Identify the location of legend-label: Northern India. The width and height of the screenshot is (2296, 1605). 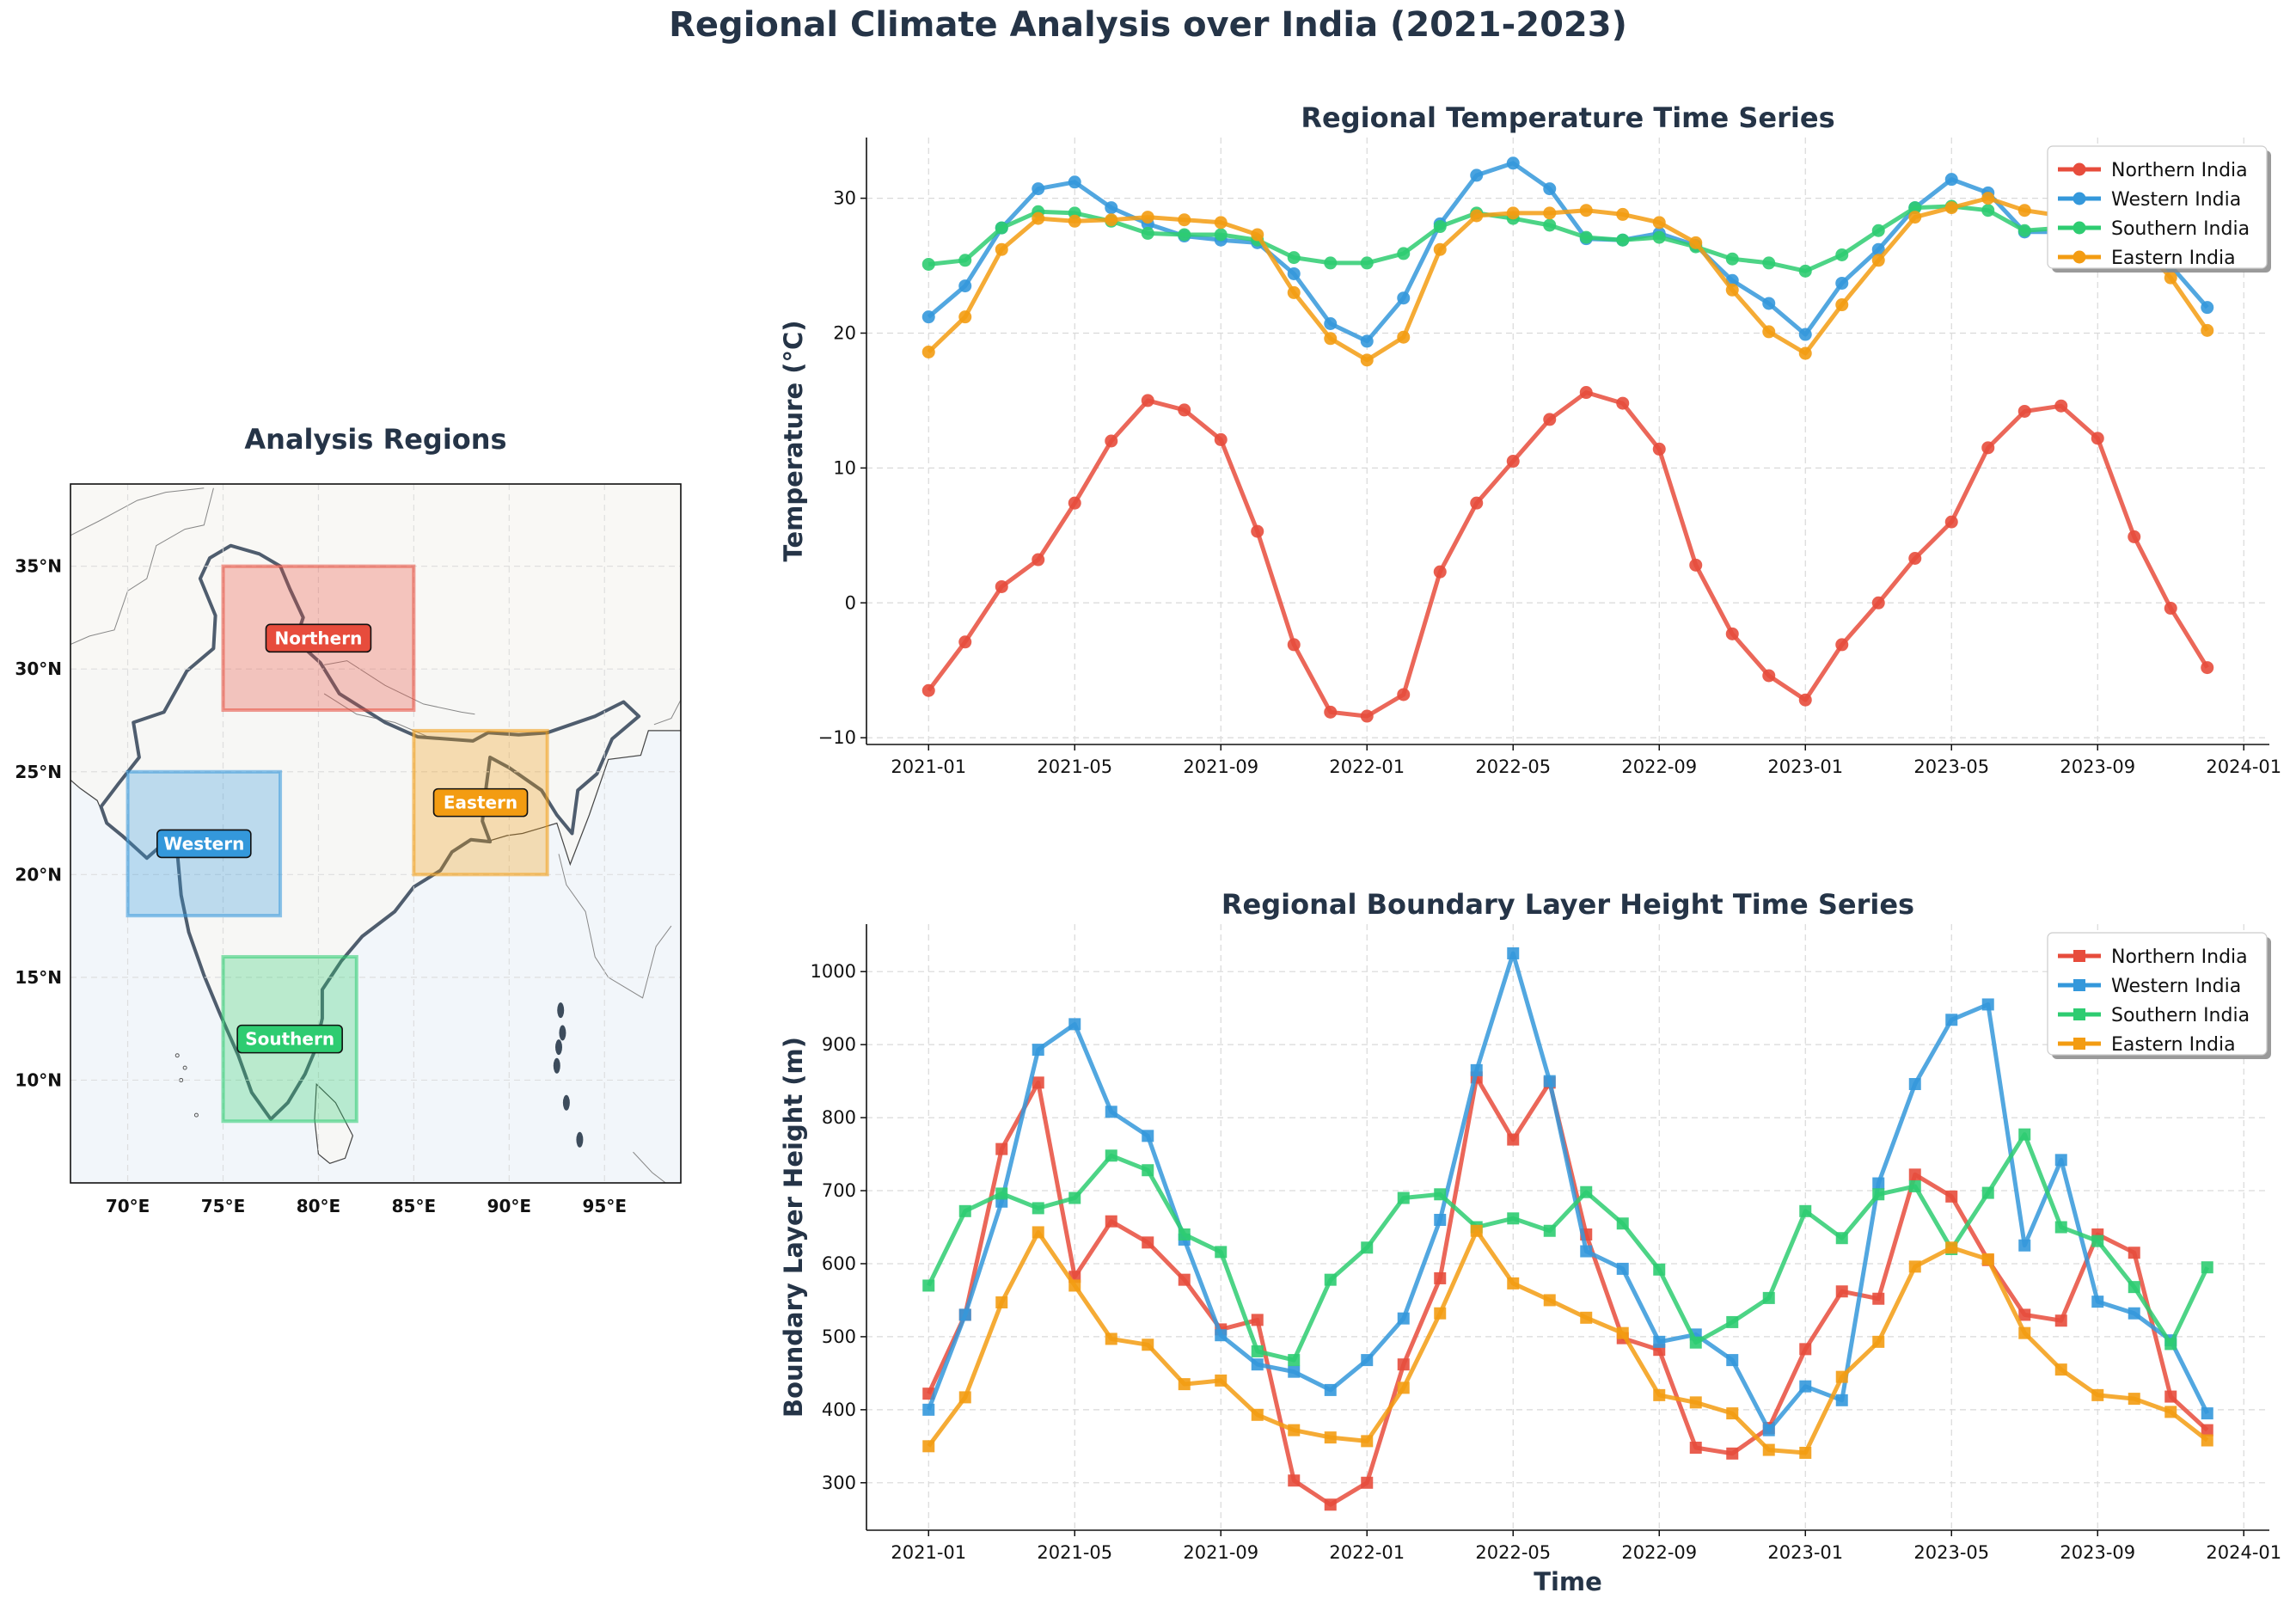
(2179, 957).